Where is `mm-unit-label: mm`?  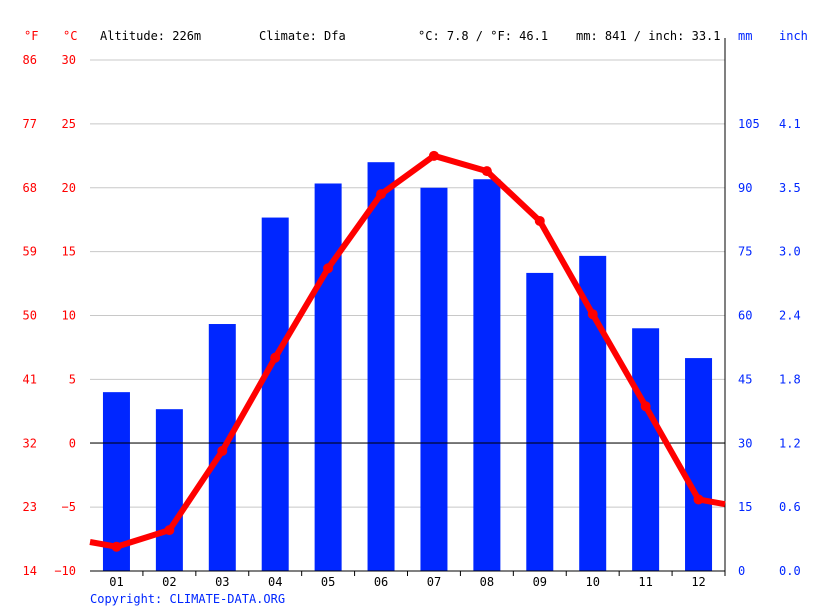
mm-unit-label: mm is located at coordinates (745, 36).